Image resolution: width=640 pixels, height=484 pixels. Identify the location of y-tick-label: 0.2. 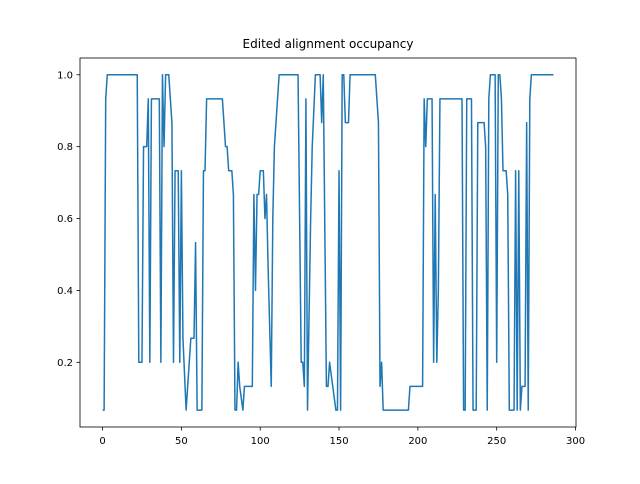
(65, 363).